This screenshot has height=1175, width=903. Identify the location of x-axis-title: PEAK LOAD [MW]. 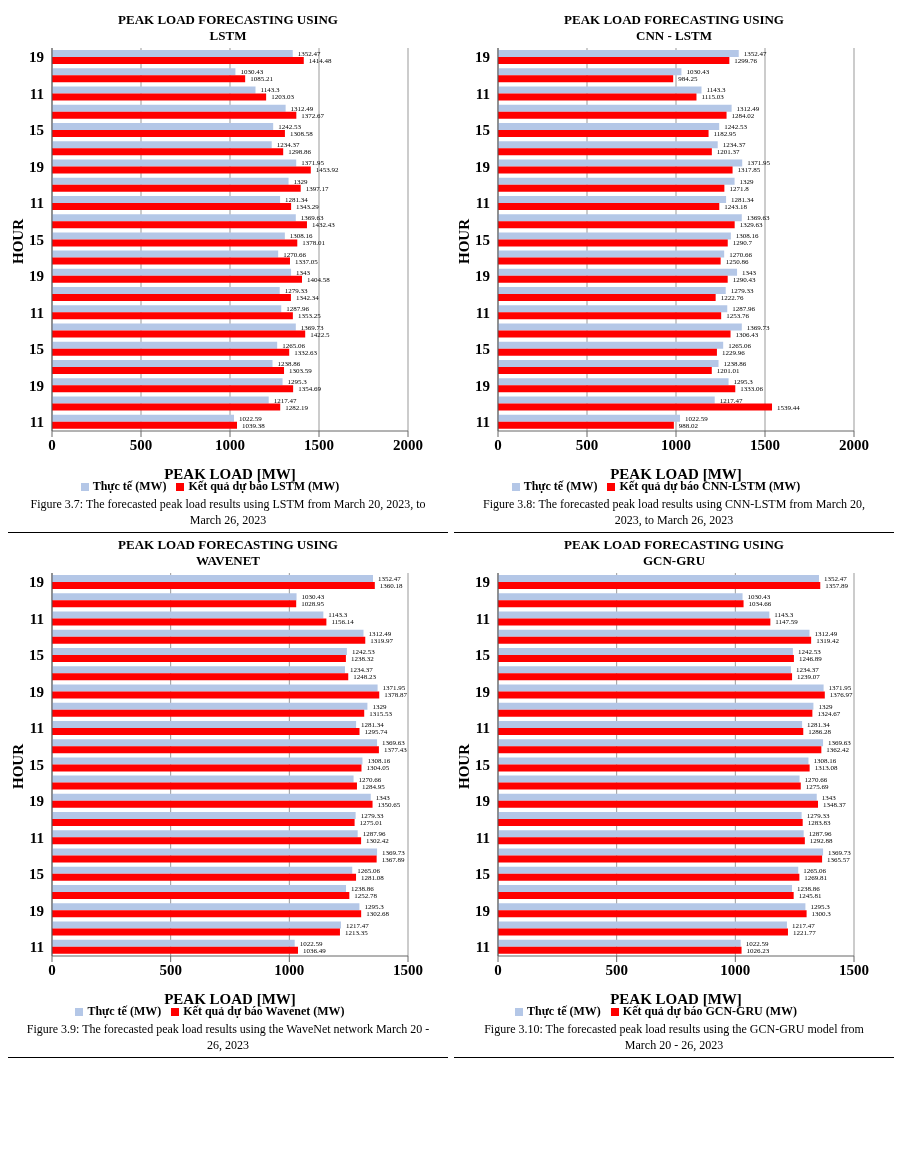
(676, 999).